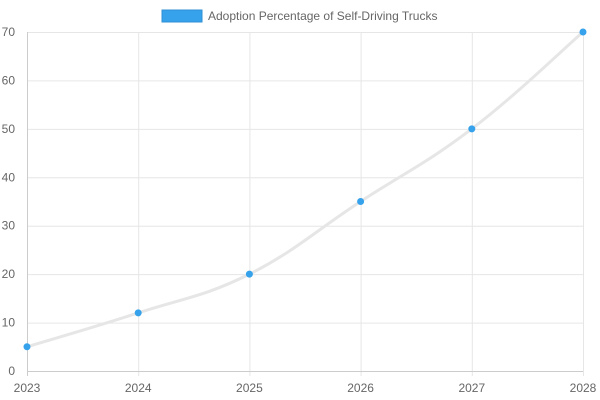 The width and height of the screenshot is (600, 400). Describe the element at coordinates (138, 388) in the screenshot. I see `x-tick-label: 2024` at that location.